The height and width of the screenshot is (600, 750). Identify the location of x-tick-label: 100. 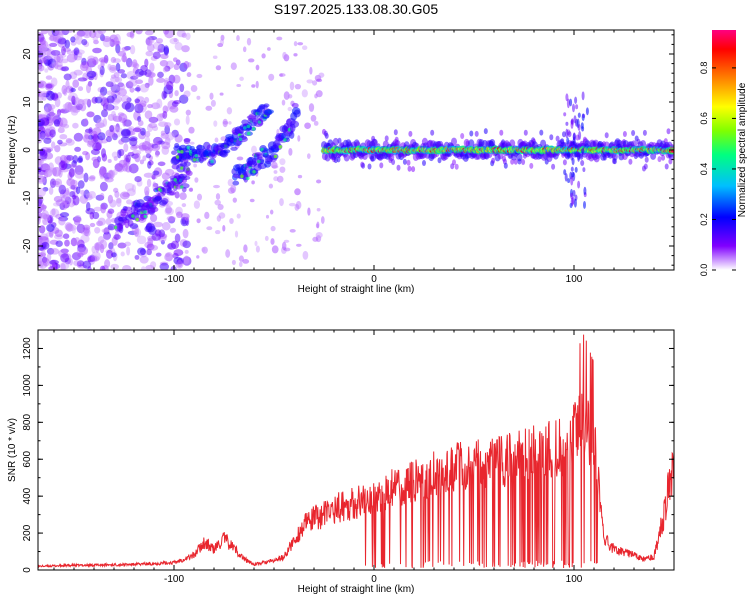
(574, 279).